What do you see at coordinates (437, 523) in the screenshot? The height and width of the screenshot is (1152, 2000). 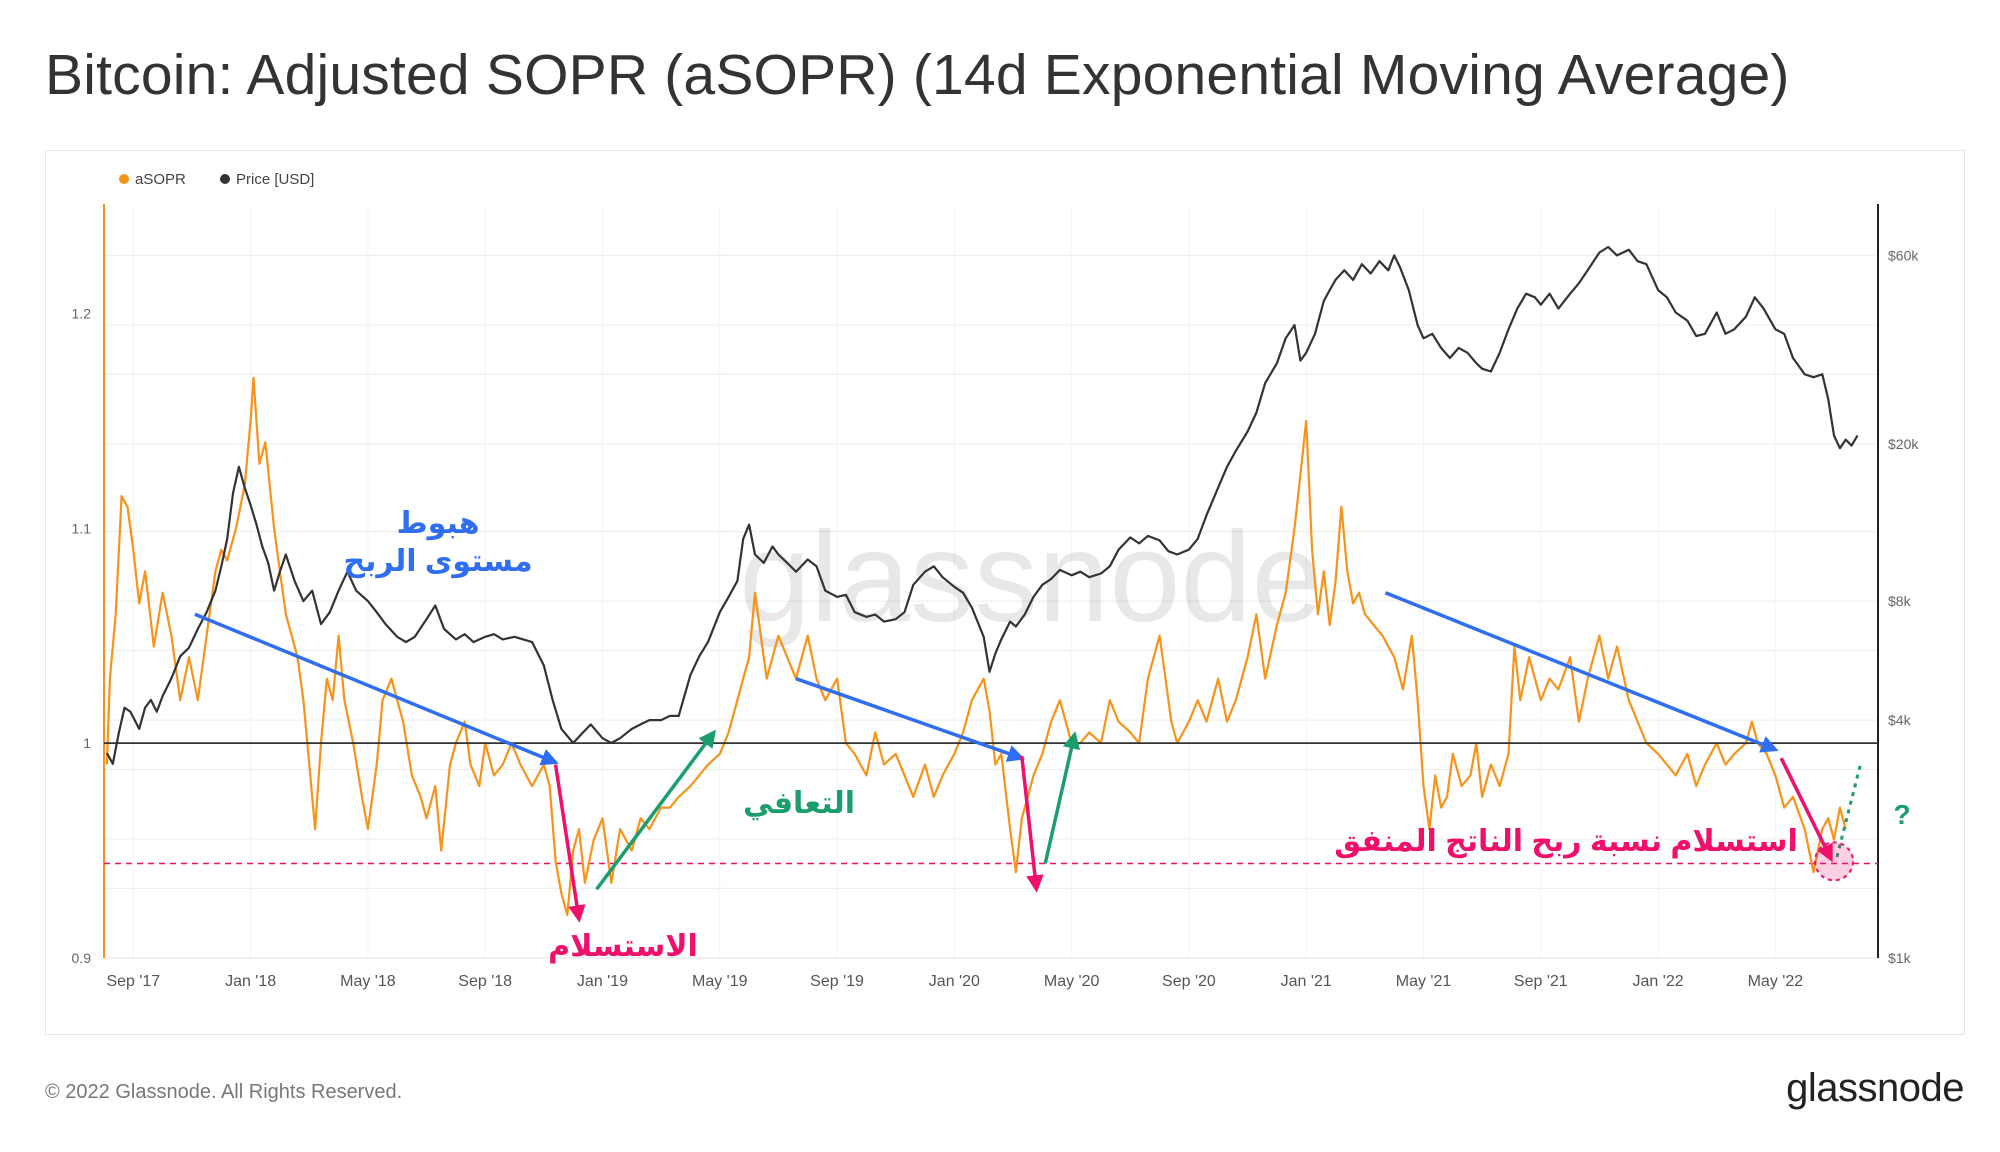 I see `profit-decline-label-line1: هبوط` at bounding box center [437, 523].